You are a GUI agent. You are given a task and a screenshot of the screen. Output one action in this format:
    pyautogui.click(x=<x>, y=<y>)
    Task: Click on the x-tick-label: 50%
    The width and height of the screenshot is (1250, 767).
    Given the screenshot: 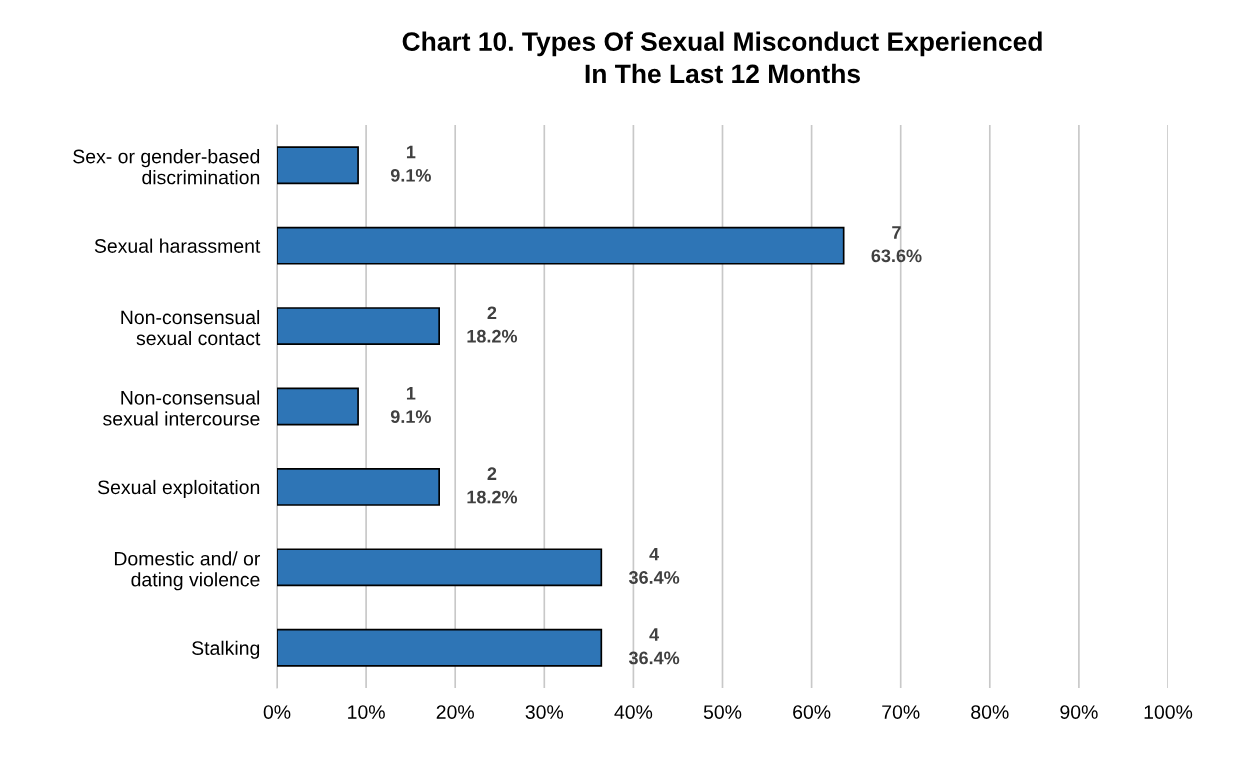 What is the action you would take?
    pyautogui.click(x=722, y=712)
    